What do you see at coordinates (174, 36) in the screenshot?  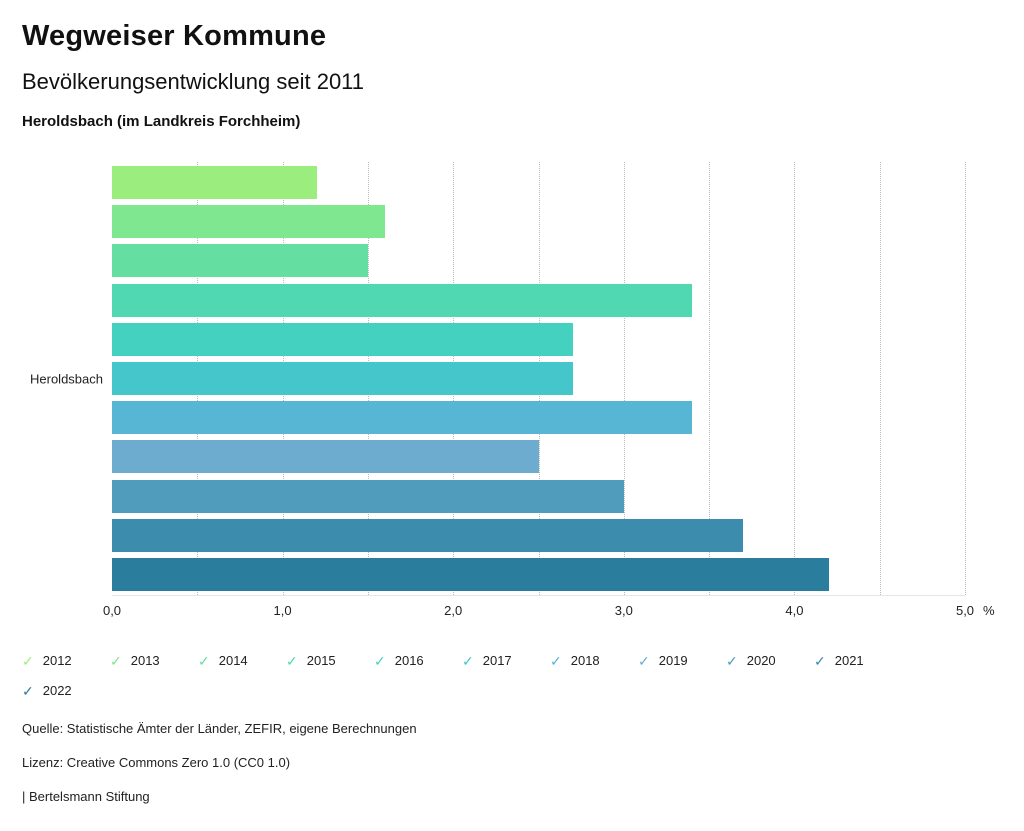 I see `page-title: Wegweiser Kommune` at bounding box center [174, 36].